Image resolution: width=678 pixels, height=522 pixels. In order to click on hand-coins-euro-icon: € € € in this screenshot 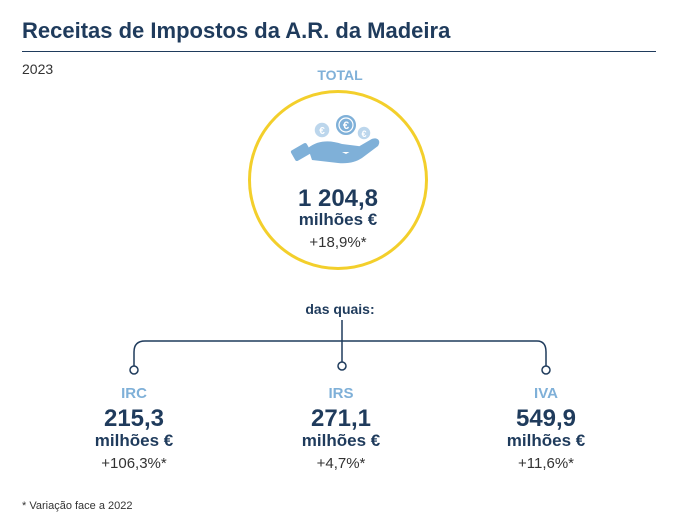, I will do `click(335, 138)`.